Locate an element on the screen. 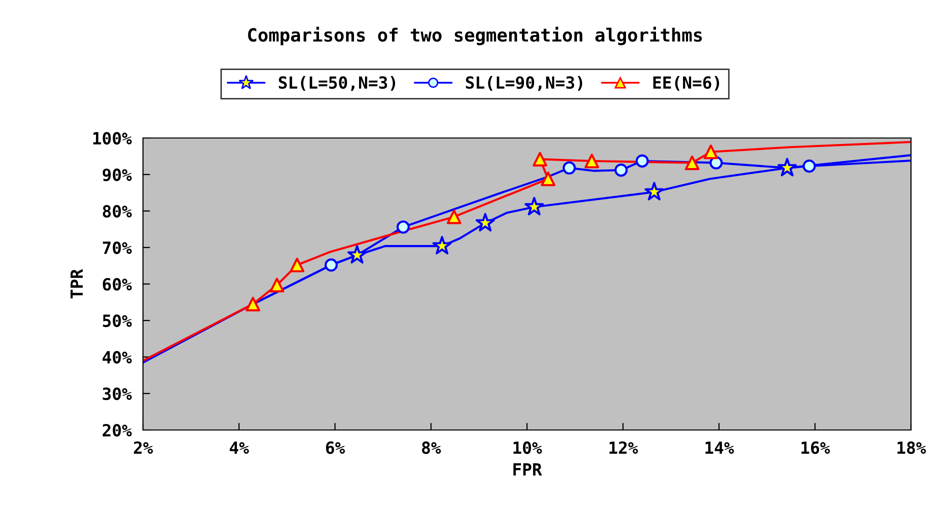  y-tick-label: 30% is located at coordinates (117, 393).